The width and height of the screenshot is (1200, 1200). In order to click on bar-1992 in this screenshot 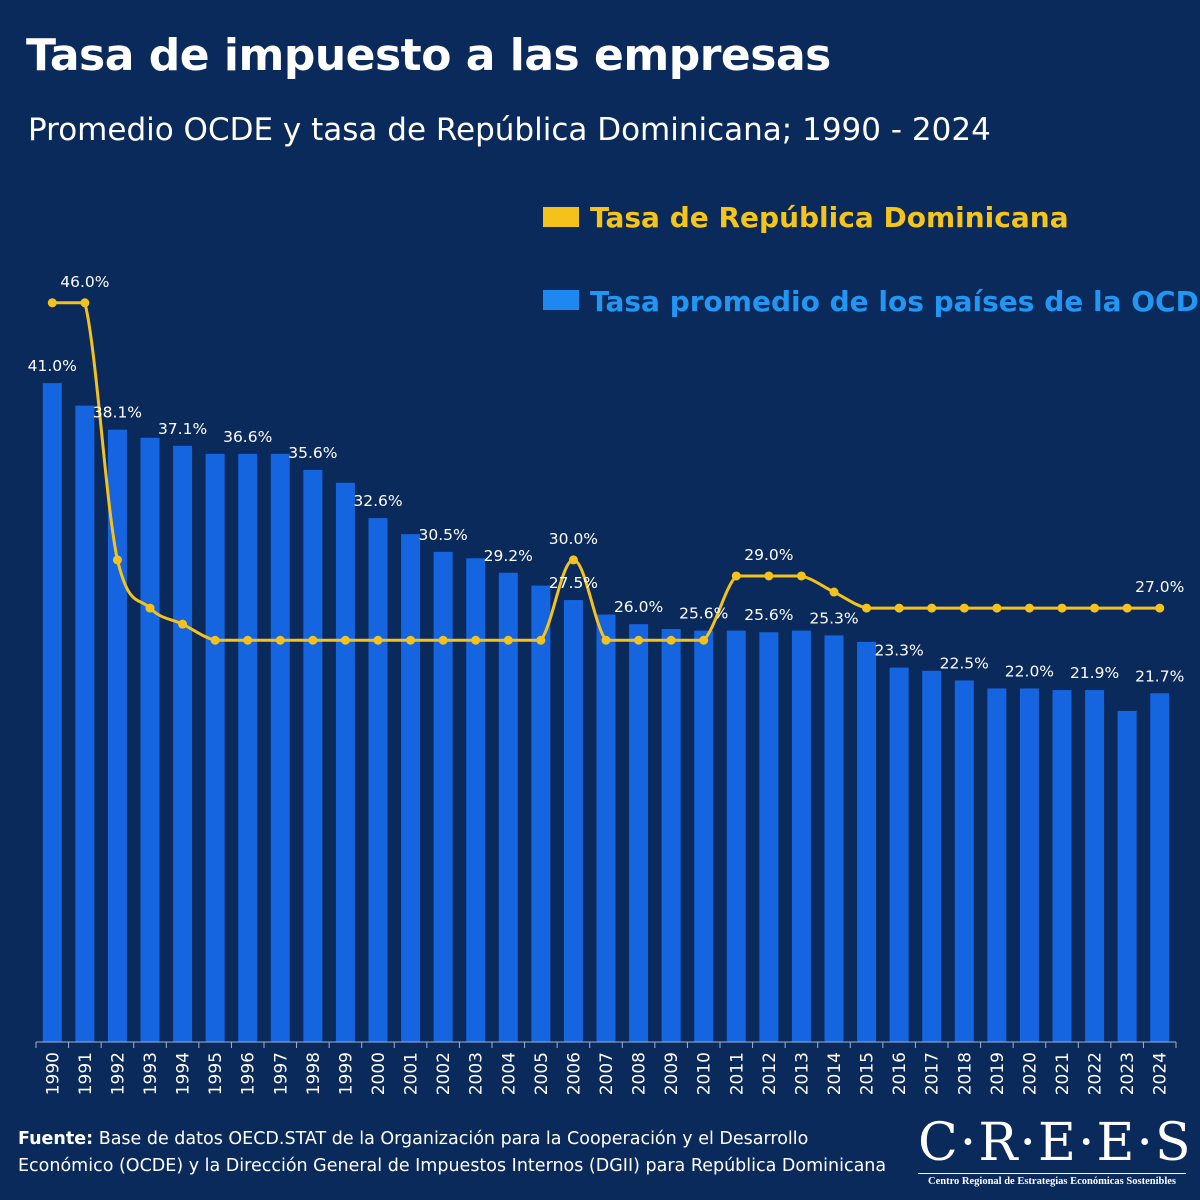, I will do `click(117, 735)`.